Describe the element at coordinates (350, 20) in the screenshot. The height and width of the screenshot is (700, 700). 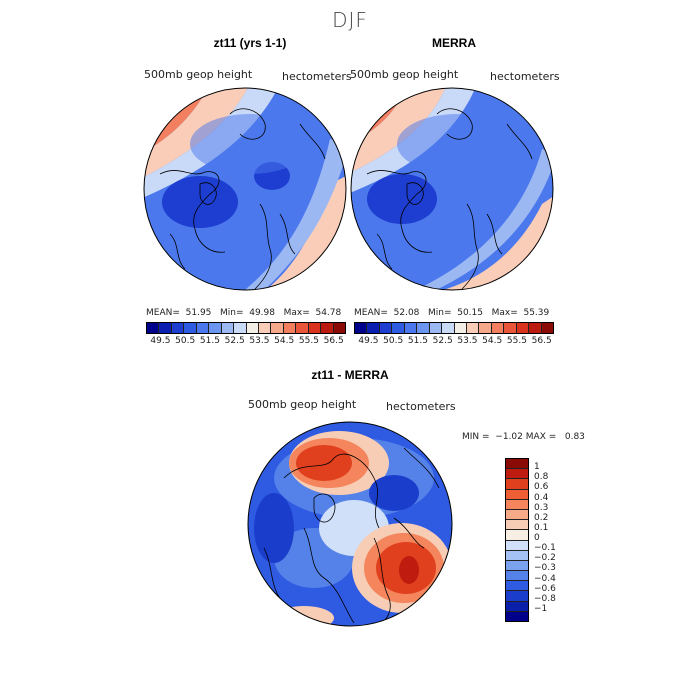
I see `figure-title: DJF` at that location.